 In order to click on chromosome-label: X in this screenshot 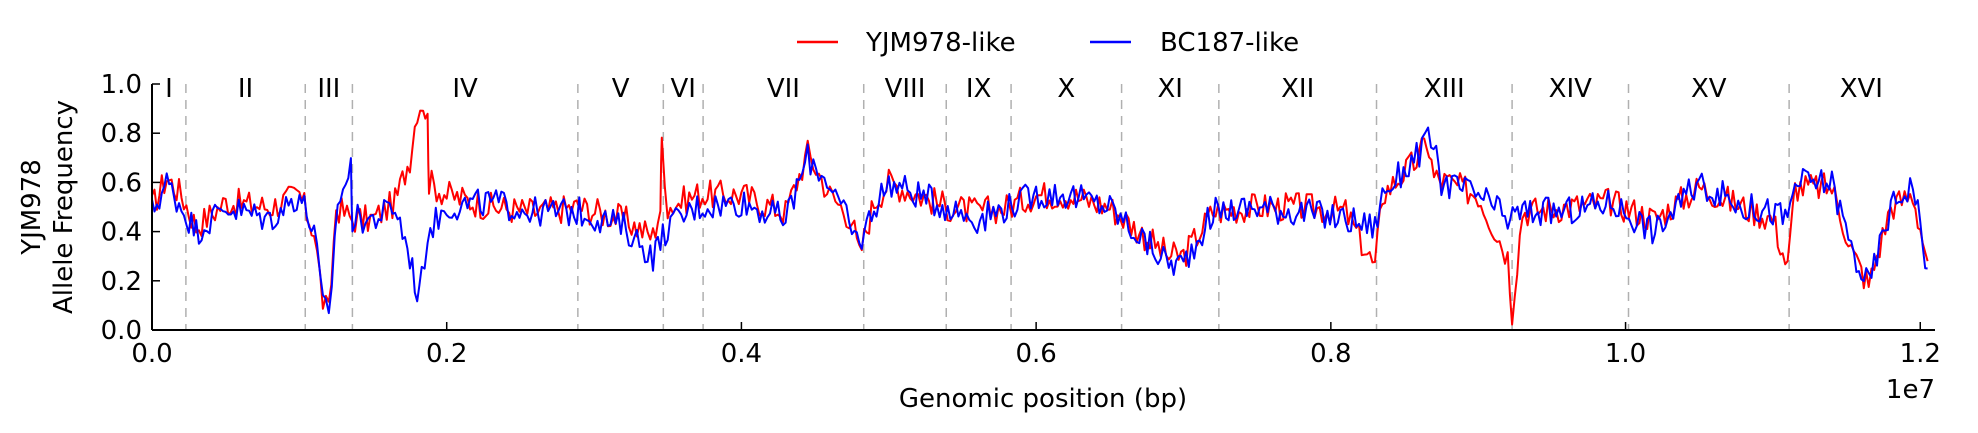, I will do `click(1066, 89)`.